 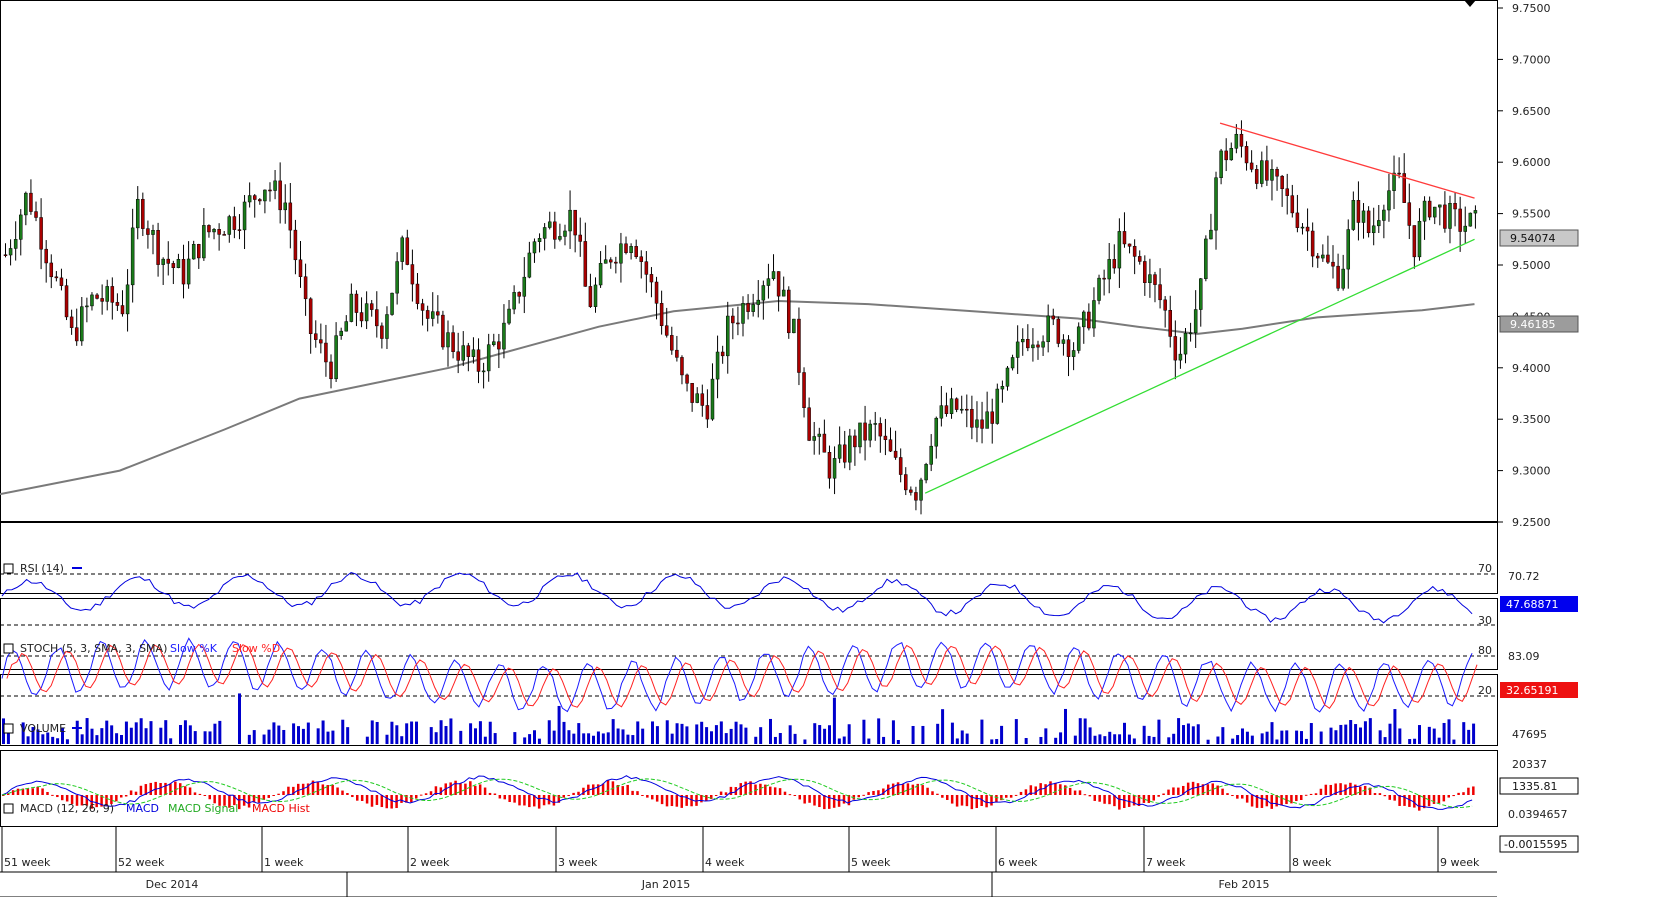 I want to click on volume-value-label: 1335.81, so click(x=1535, y=786).